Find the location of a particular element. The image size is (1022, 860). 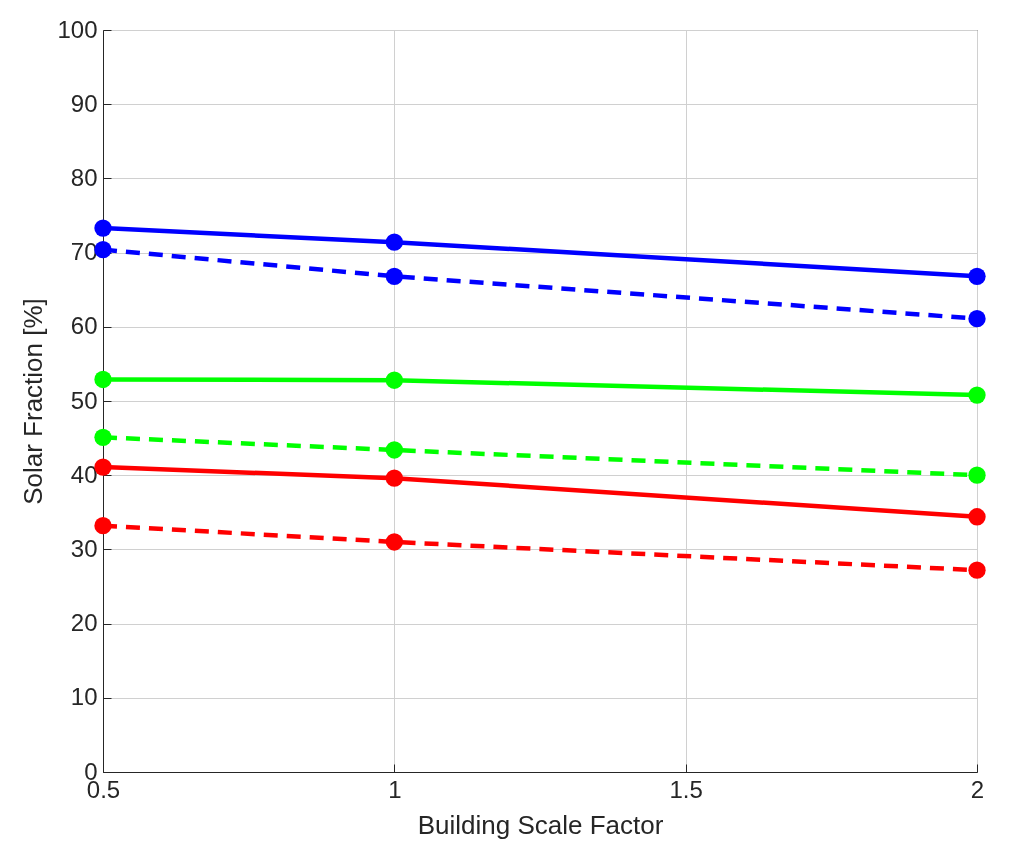

y-tick-label: 80 is located at coordinates (84, 177).